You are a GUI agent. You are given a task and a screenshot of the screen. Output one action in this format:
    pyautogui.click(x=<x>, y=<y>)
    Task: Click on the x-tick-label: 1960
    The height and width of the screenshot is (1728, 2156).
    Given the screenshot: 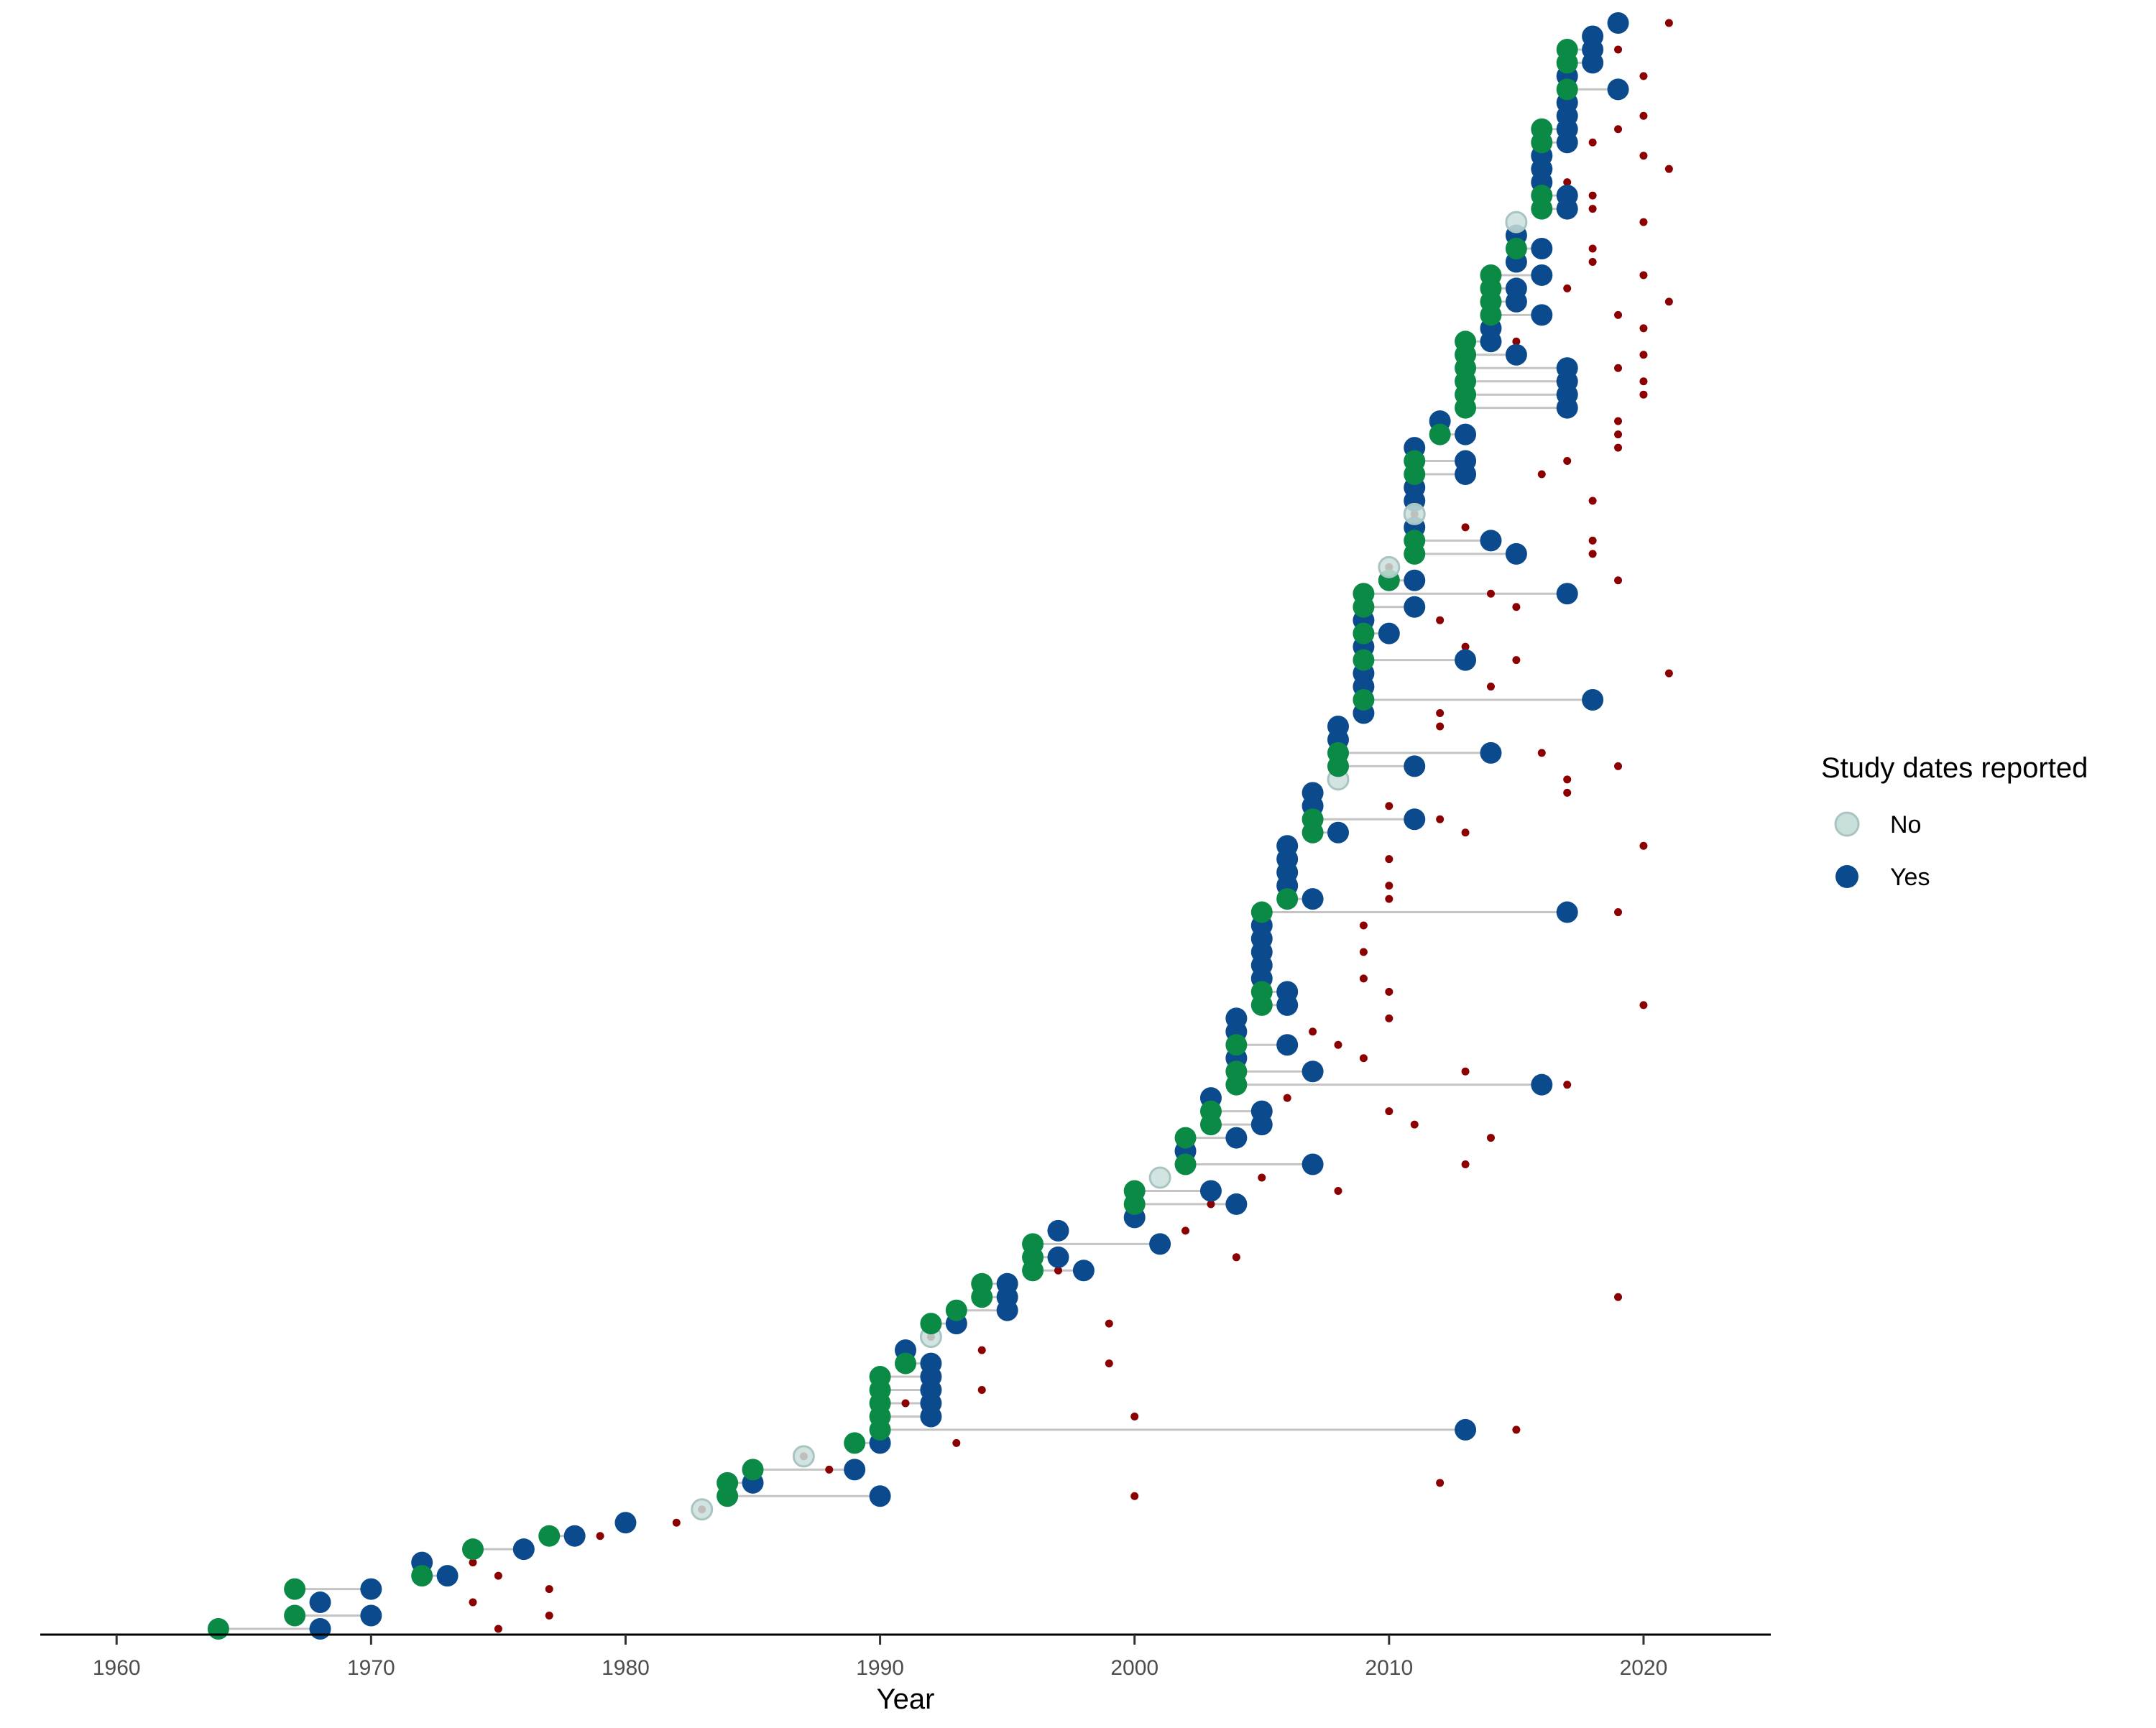 What is the action you would take?
    pyautogui.click(x=117, y=1668)
    